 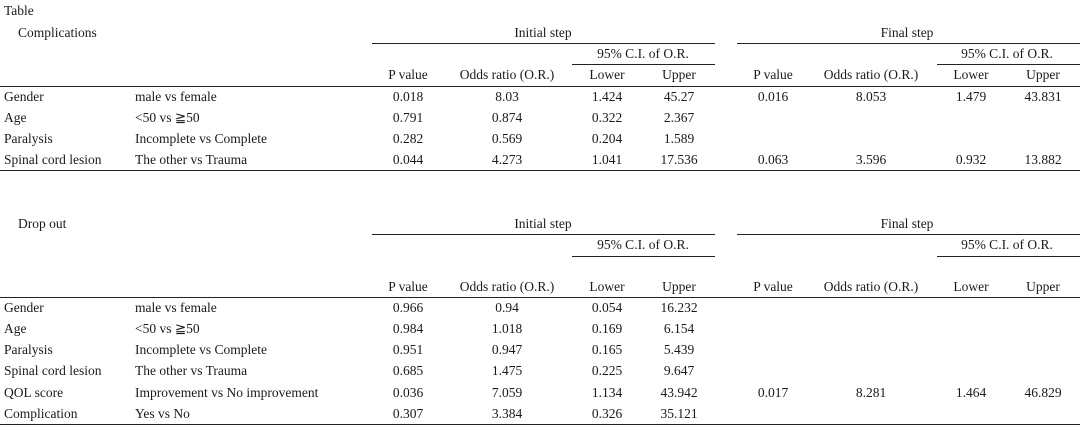 What do you see at coordinates (679, 392) in the screenshot?
I see `cell-upper: 43.942` at bounding box center [679, 392].